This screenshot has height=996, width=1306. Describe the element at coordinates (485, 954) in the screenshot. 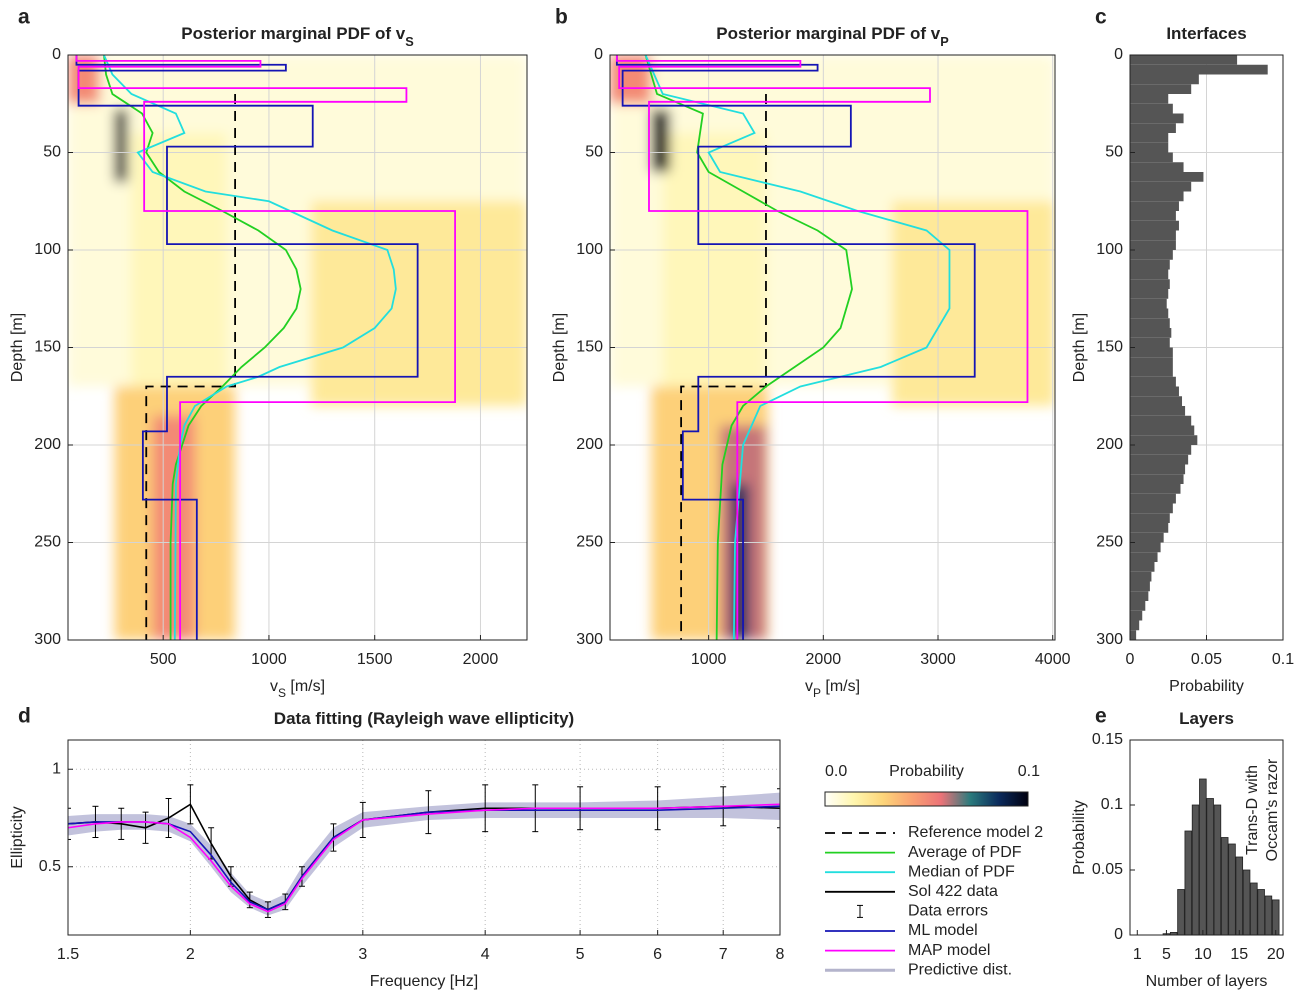

I see `x-tick-label: 4` at that location.